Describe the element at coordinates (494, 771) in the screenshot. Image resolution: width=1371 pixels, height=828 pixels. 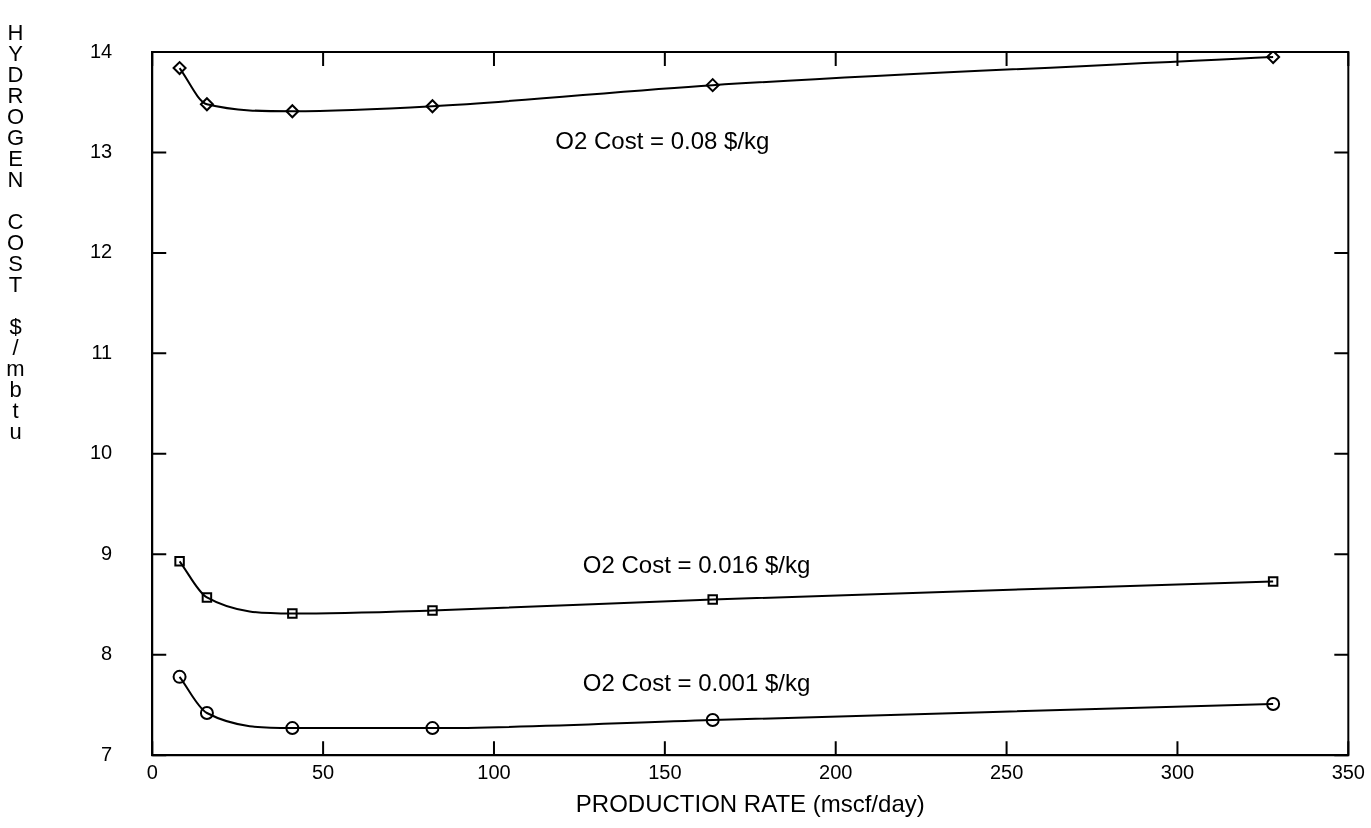
I see `x-tick-label: 100` at that location.